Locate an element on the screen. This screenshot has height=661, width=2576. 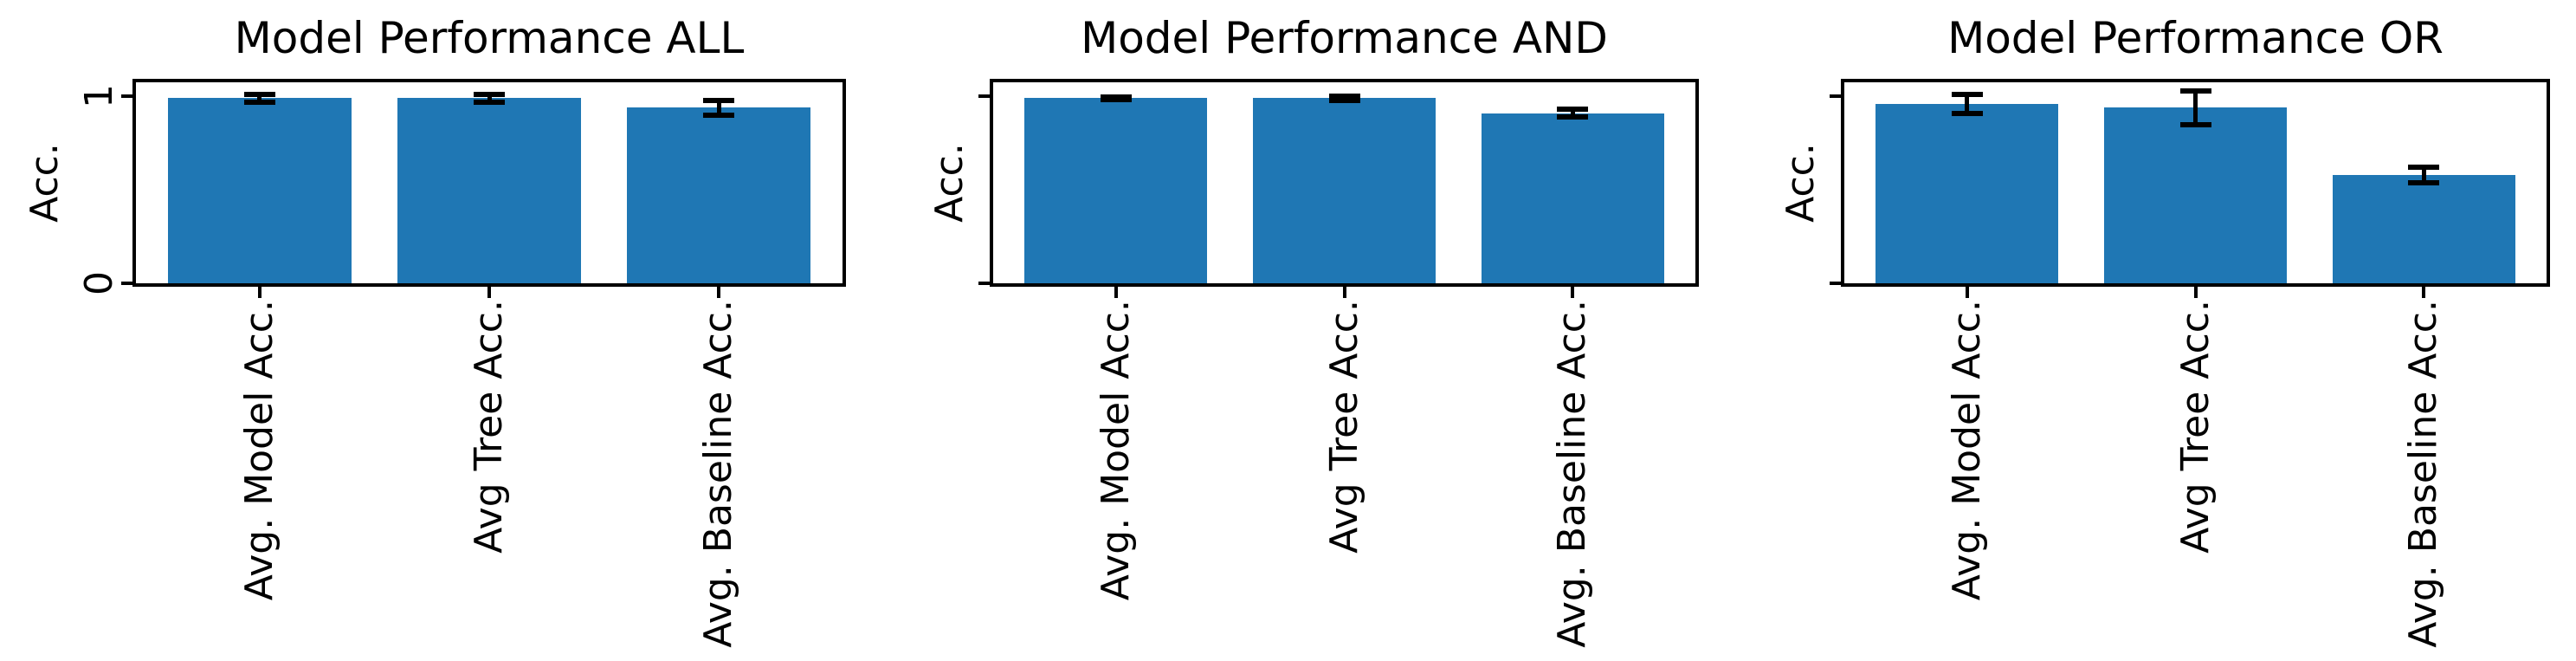
y-tick-label: 1 is located at coordinates (99, 96).